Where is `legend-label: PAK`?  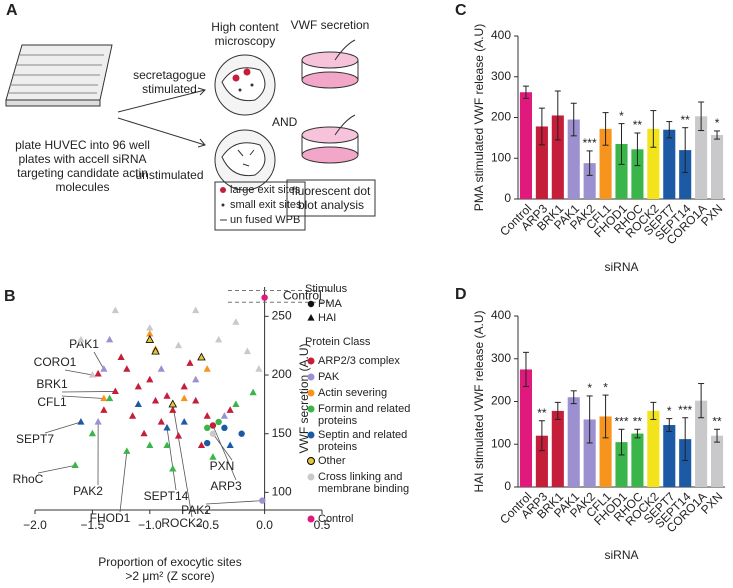 legend-label: PAK is located at coordinates (329, 377).